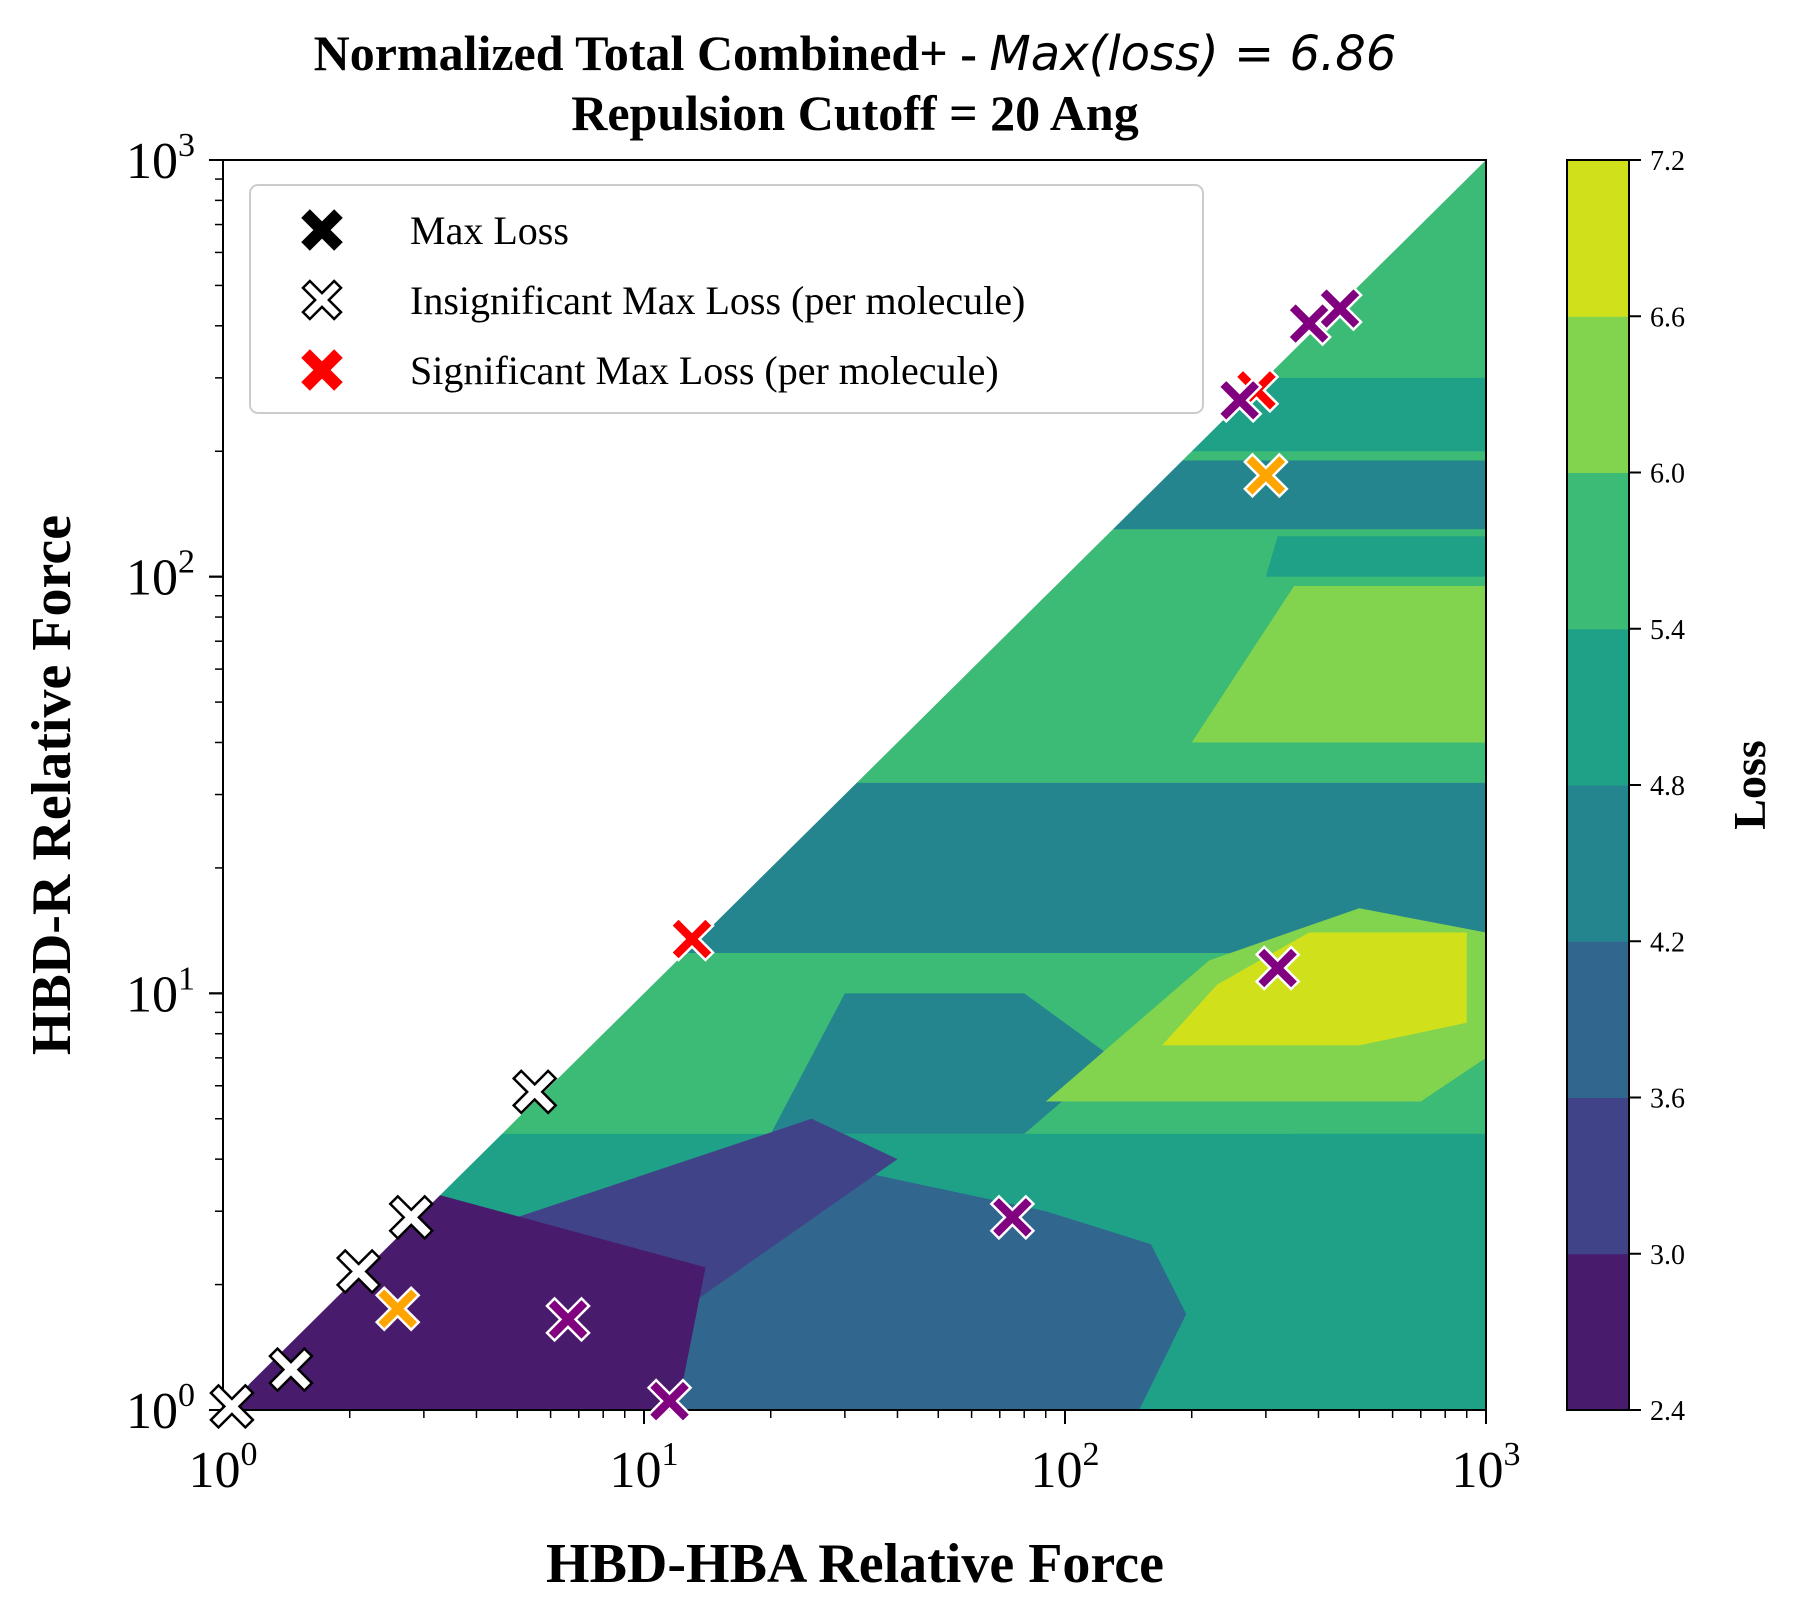 Image resolution: width=1800 pixels, height=1619 pixels. What do you see at coordinates (652, 53) in the screenshot?
I see `chart-title-text: Normalized Total Combined+ -` at bounding box center [652, 53].